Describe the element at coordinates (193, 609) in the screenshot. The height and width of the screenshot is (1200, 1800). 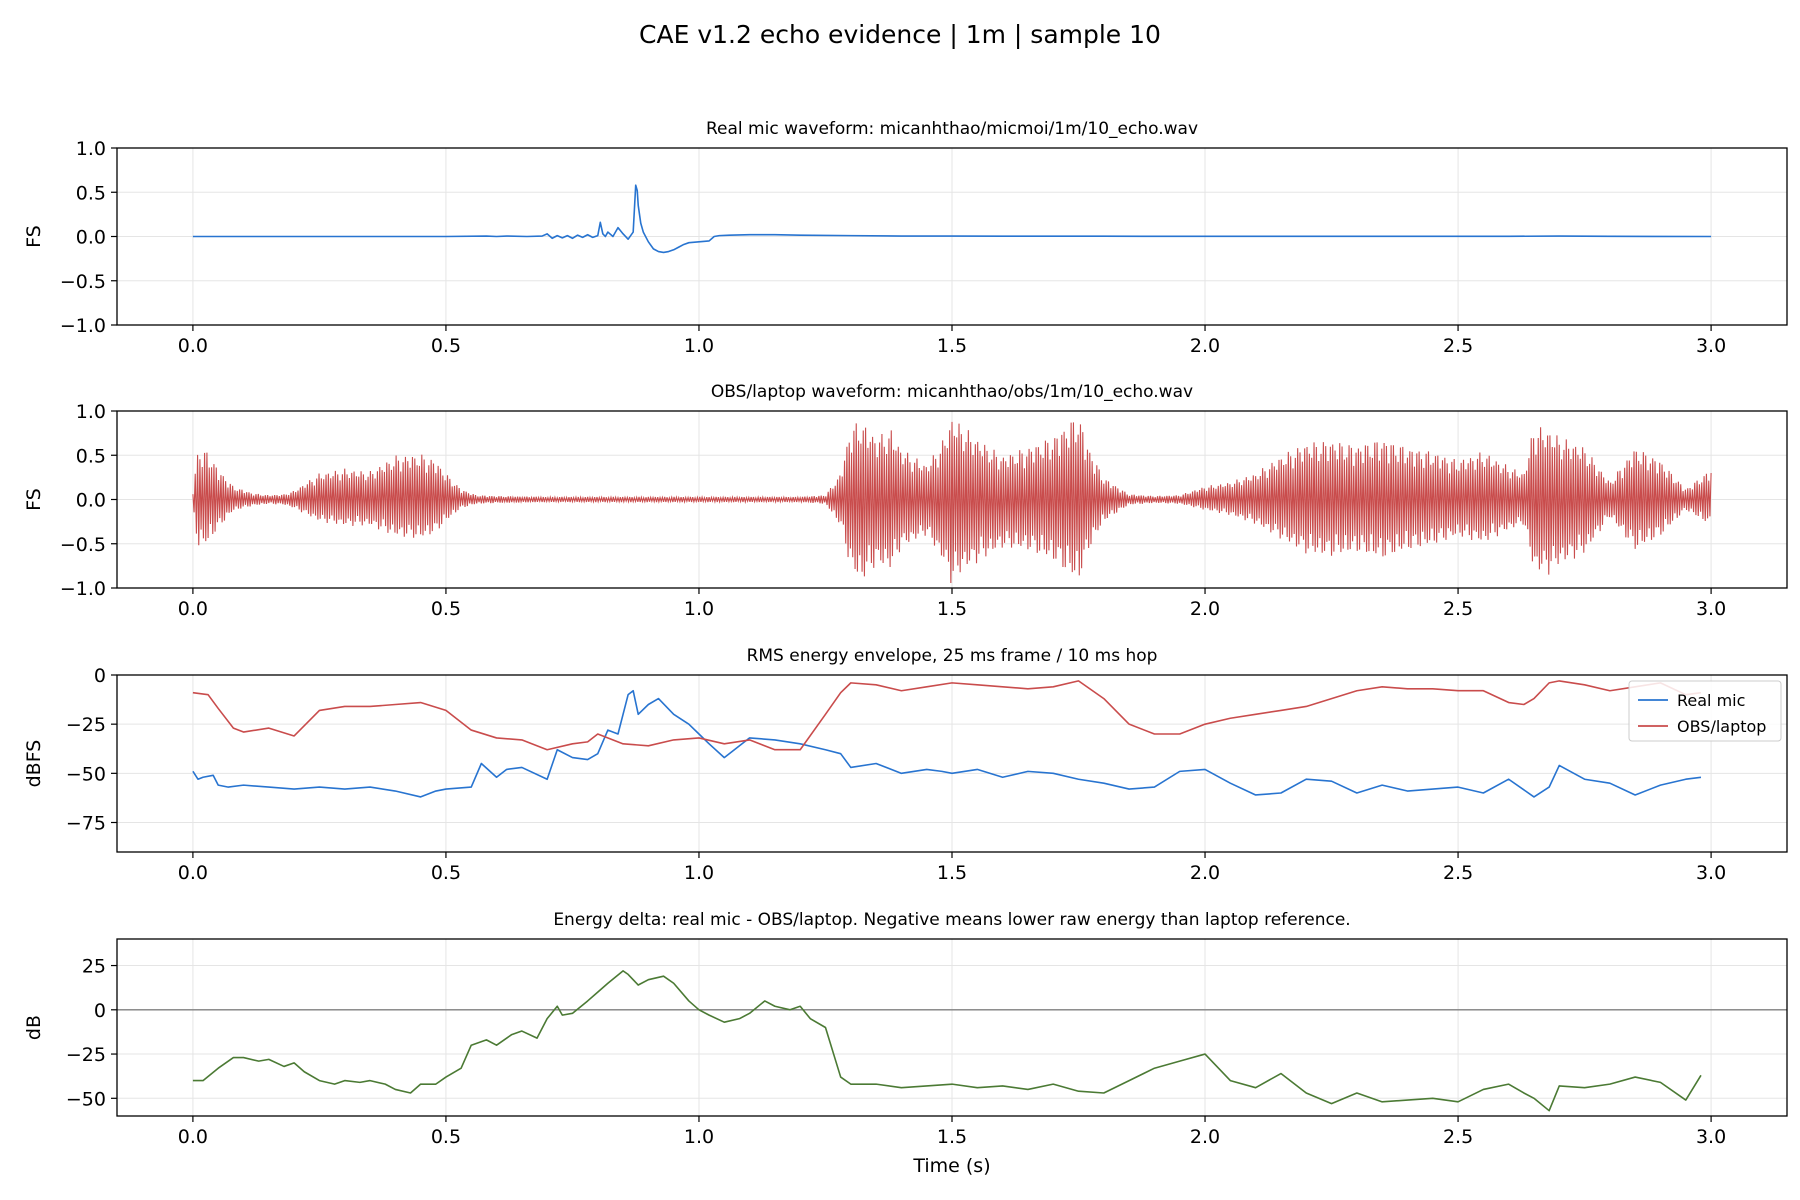
I see `x-tick-label-obs-0: 0.0` at that location.